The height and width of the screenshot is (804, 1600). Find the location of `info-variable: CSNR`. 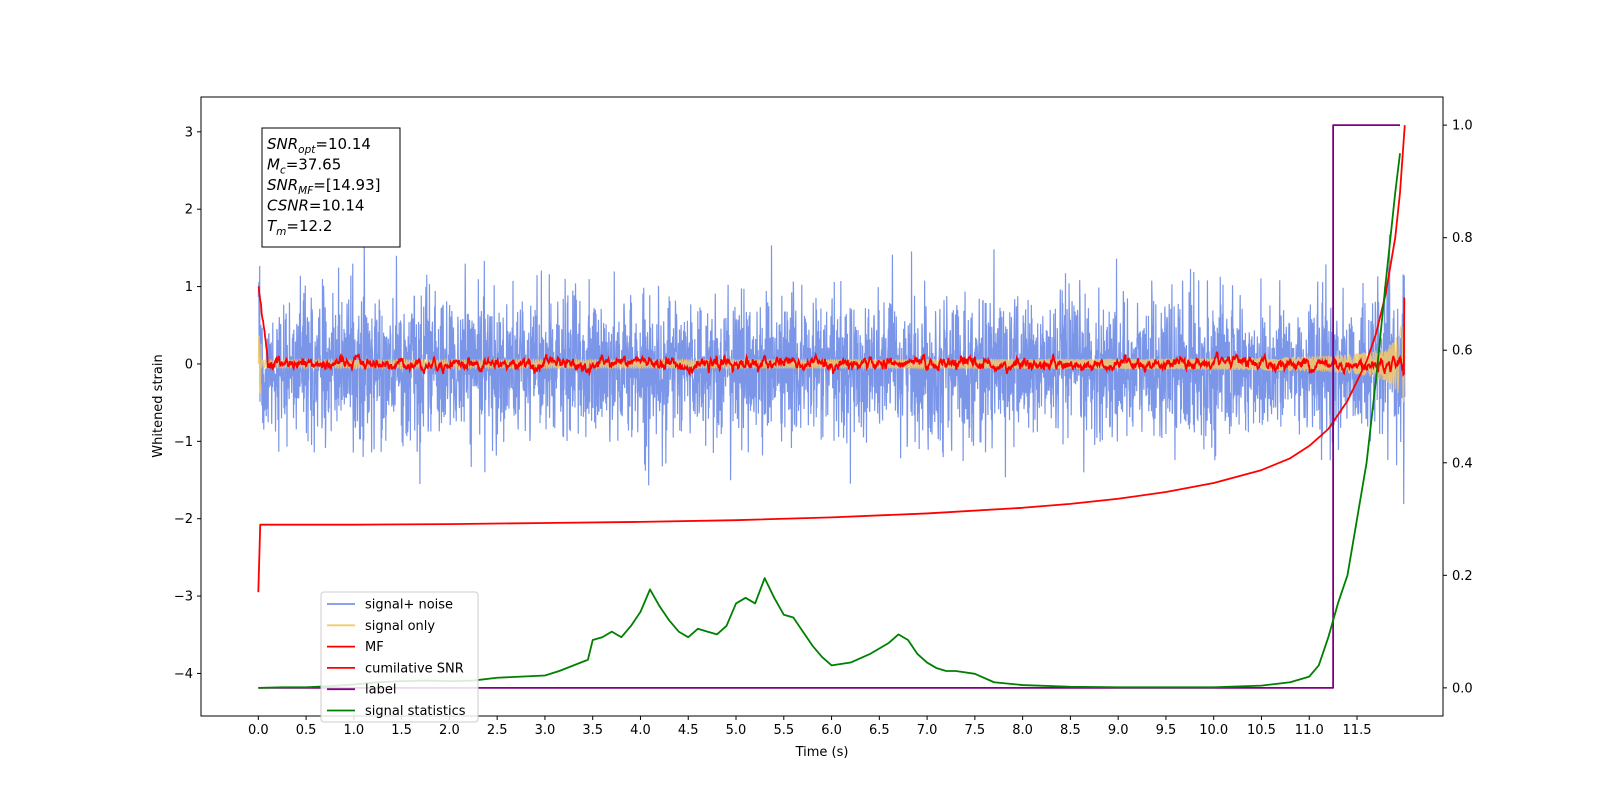

info-variable: CSNR is located at coordinates (288, 206).